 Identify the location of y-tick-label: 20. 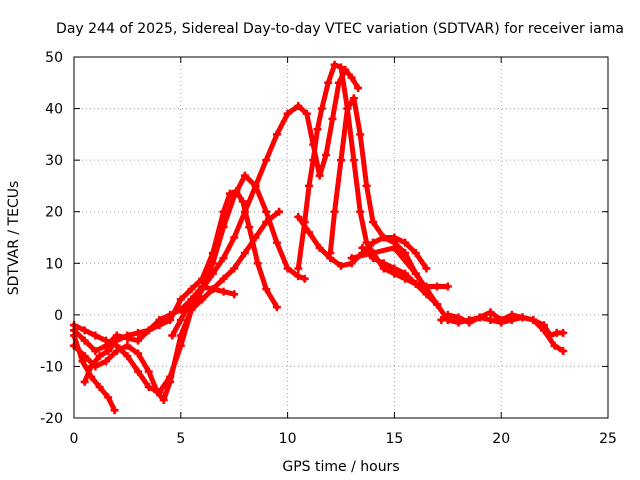
(54, 213).